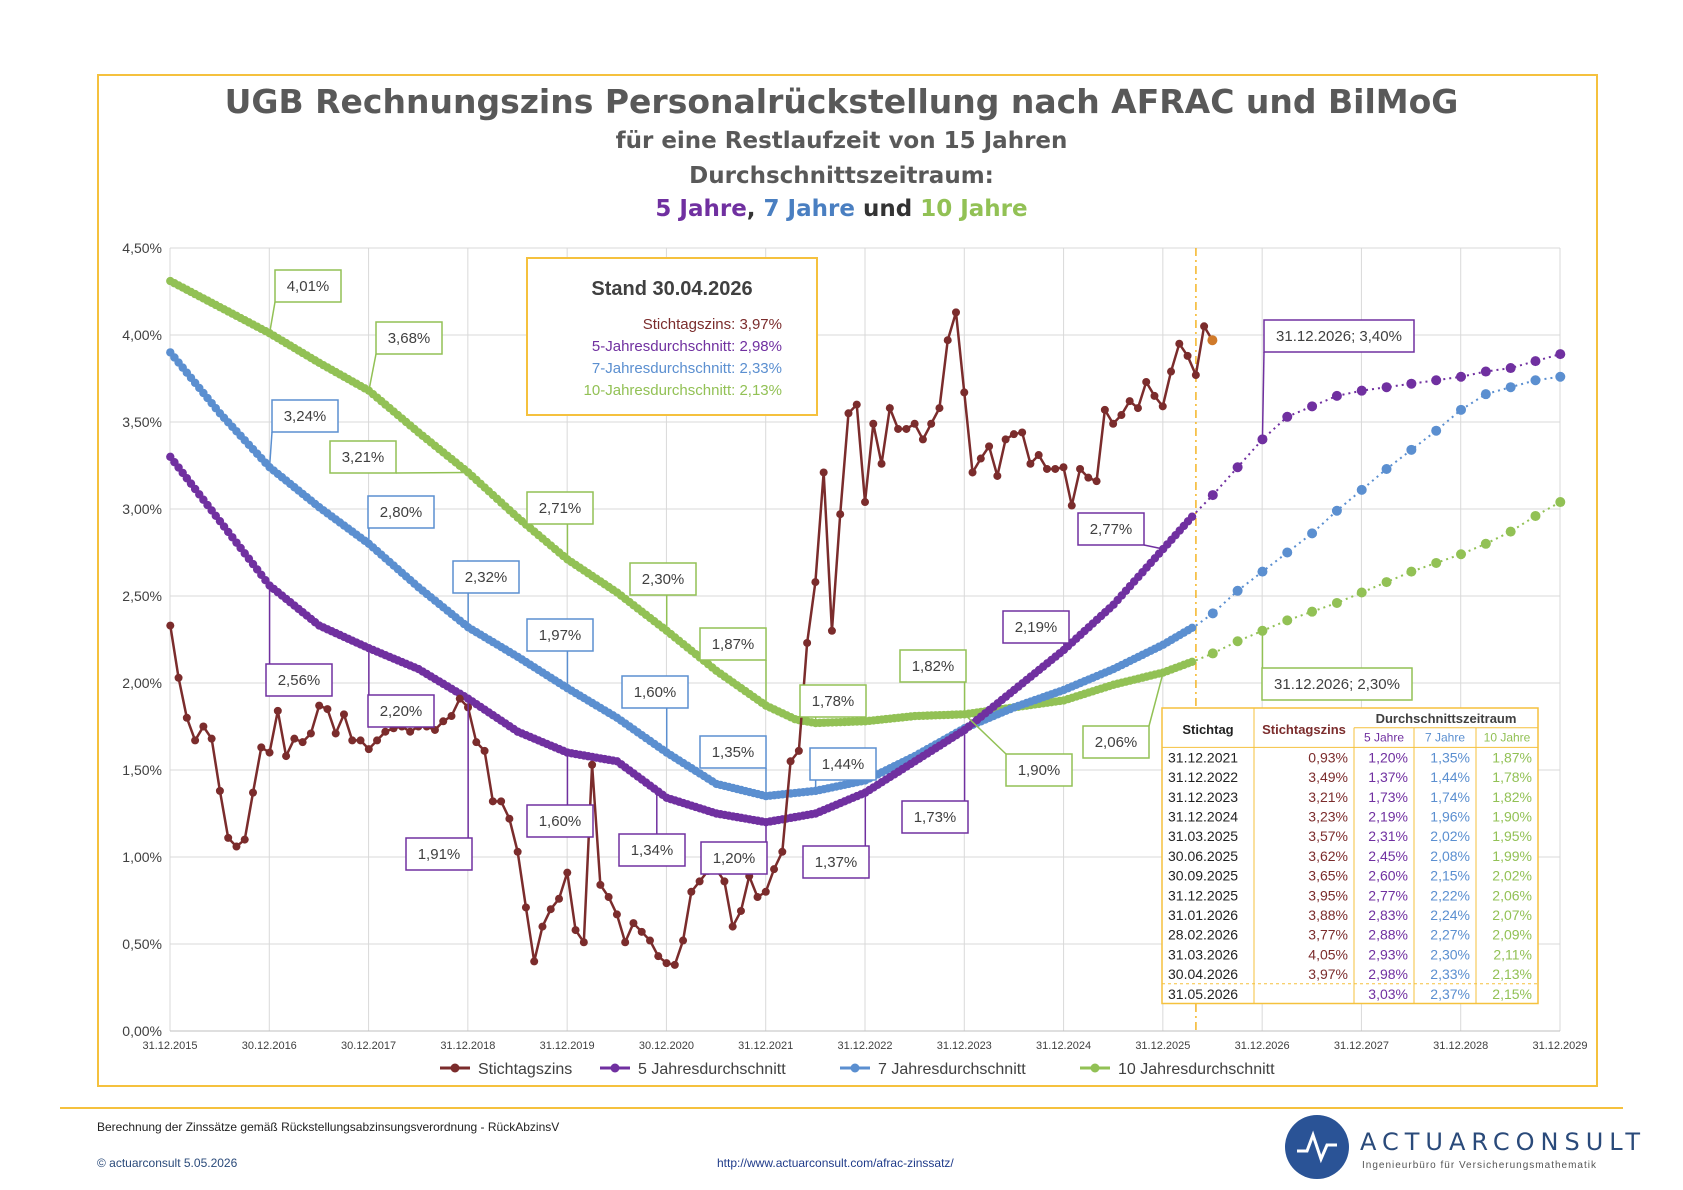  I want to click on legend-label: 10 Jahresdurchschnitt, so click(1196, 1069).